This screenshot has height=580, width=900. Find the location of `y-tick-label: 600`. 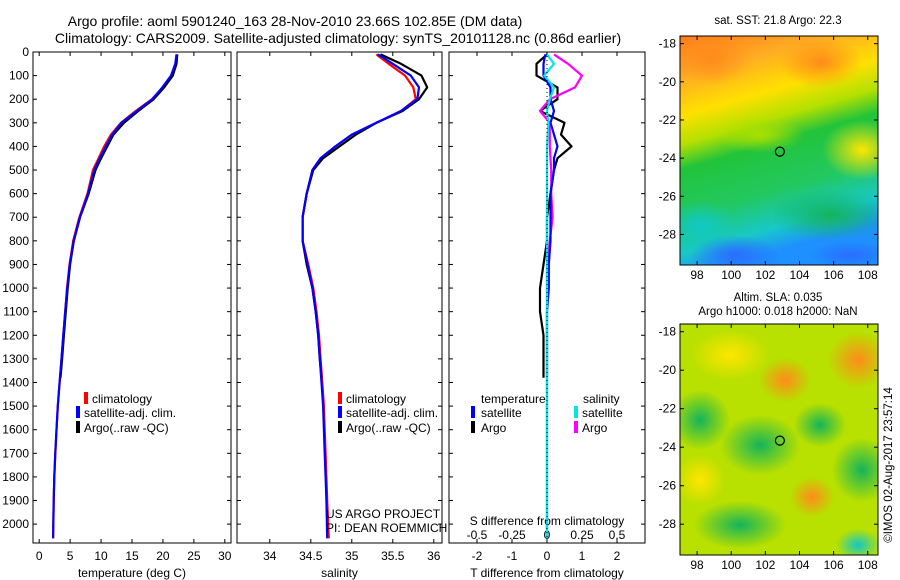

y-tick-label: 600 is located at coordinates (19, 194).